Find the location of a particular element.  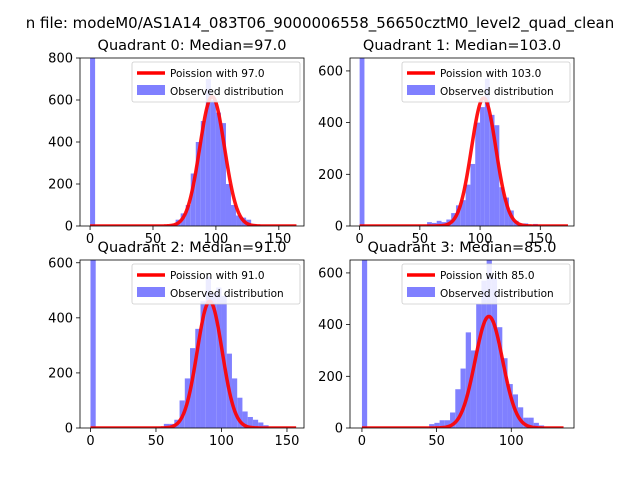

plot-content is located at coordinates (462, 344).